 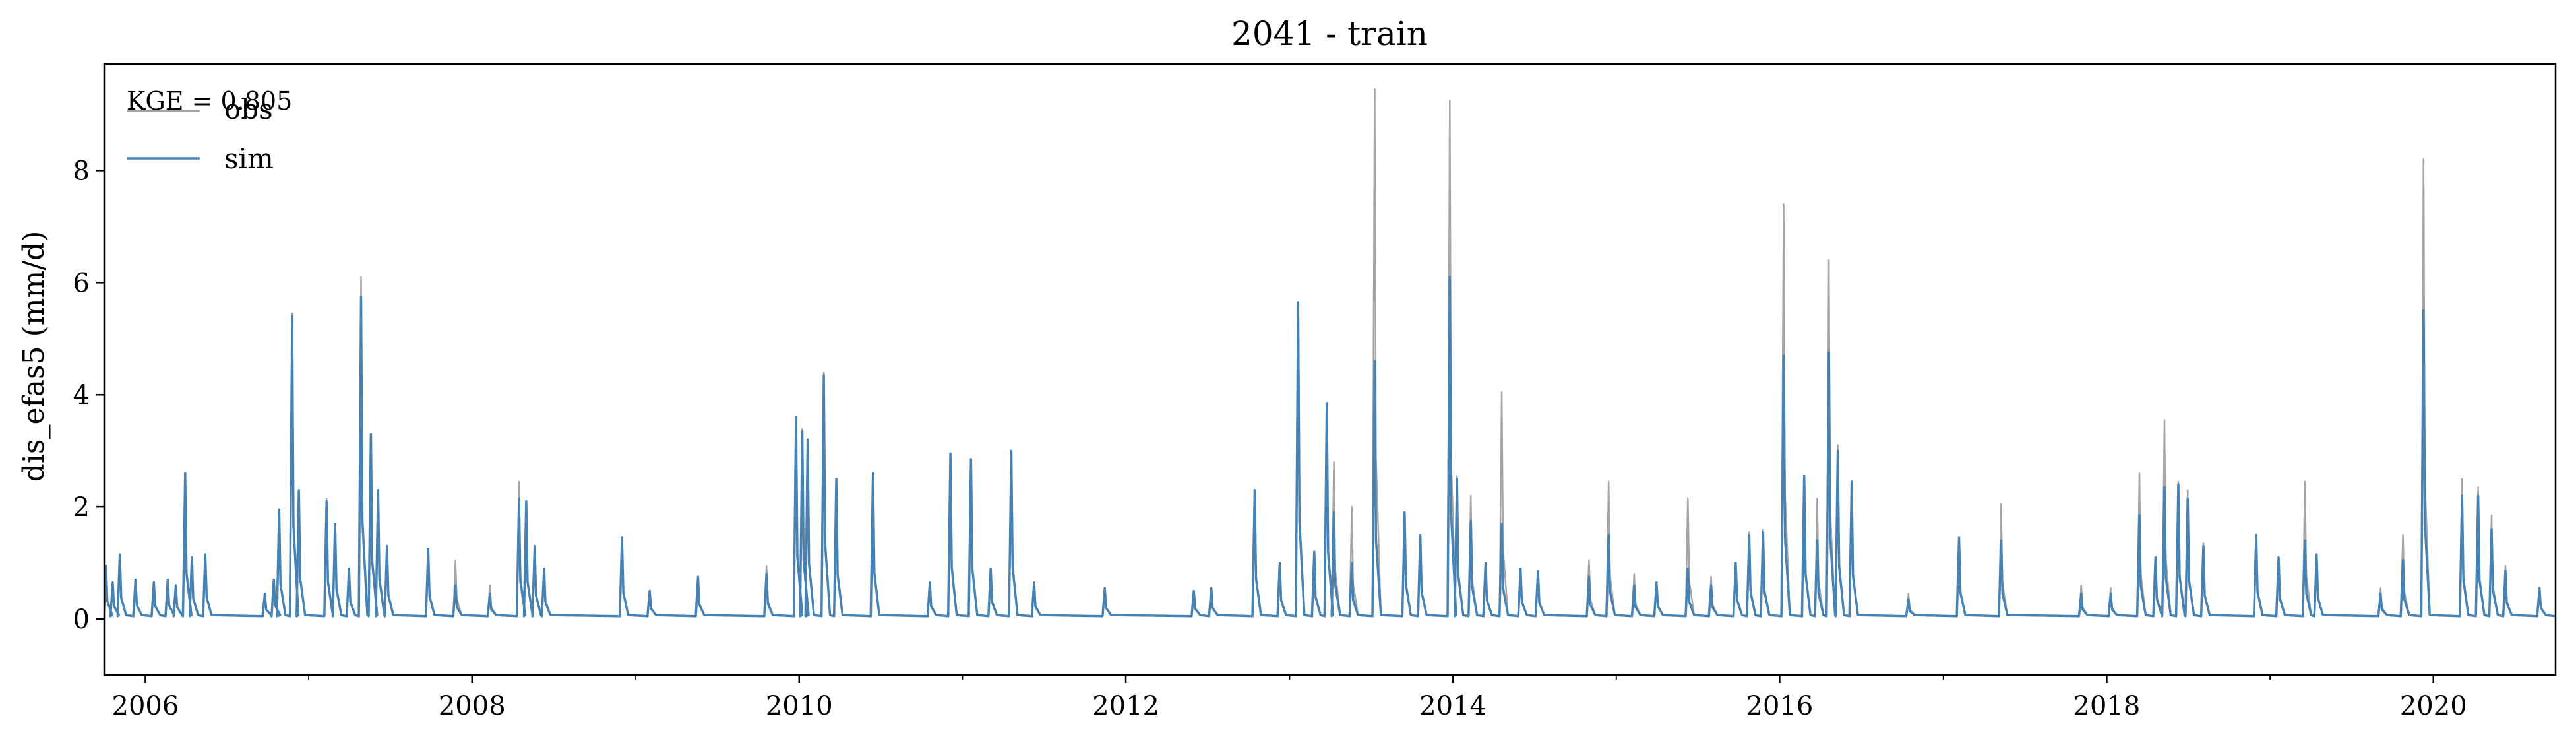 I want to click on x-tick-label: 2020, so click(x=2433, y=706).